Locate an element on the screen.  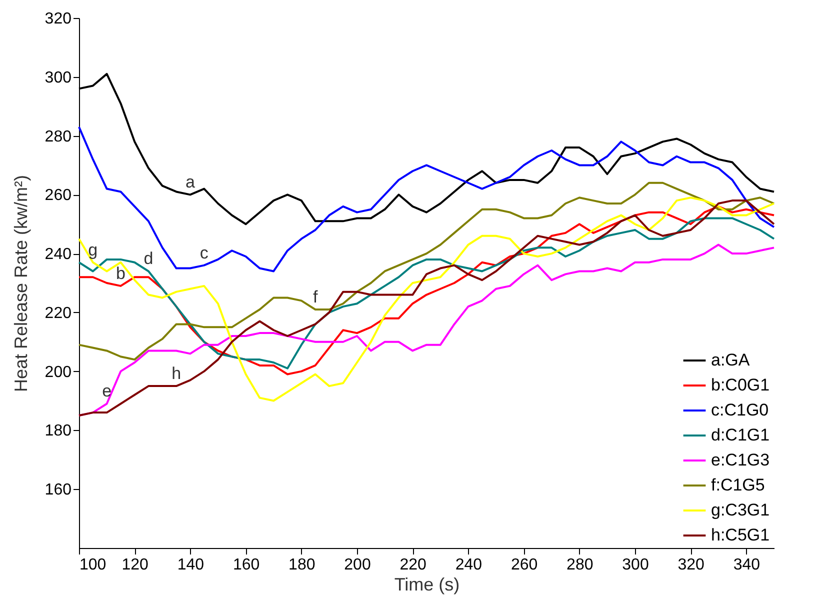
annotation: d is located at coordinates (149, 258).